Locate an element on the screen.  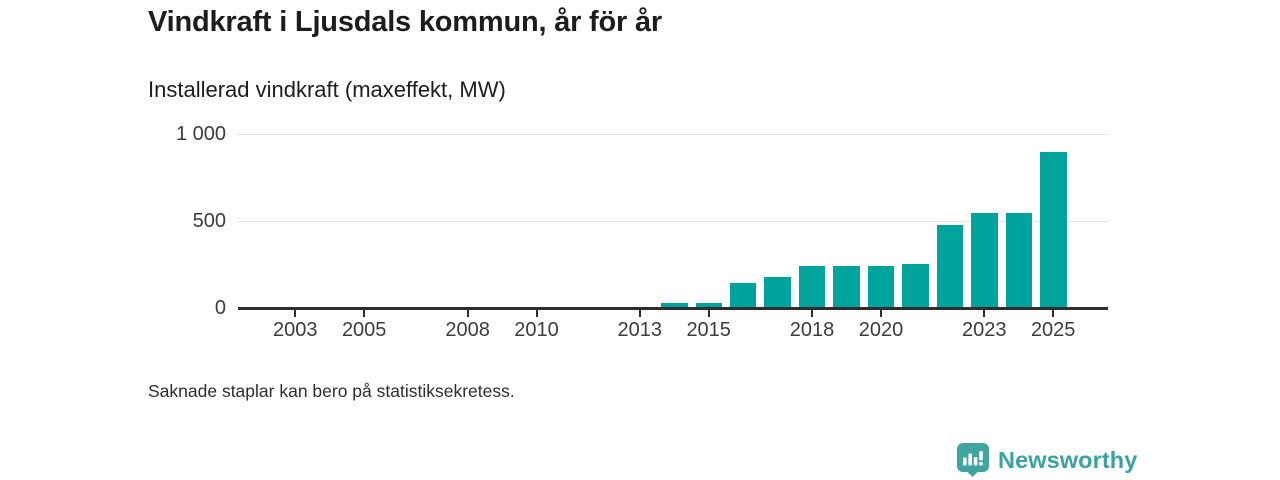
x-tick-2005 is located at coordinates (364, 313).